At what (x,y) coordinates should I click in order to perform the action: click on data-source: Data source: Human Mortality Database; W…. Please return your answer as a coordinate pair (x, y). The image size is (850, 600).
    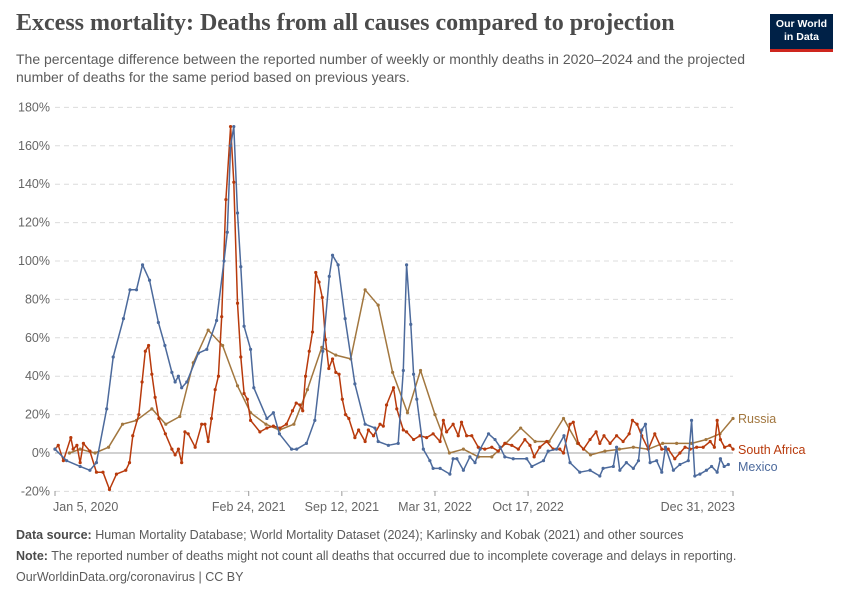
    Looking at the image, I should click on (349, 535).